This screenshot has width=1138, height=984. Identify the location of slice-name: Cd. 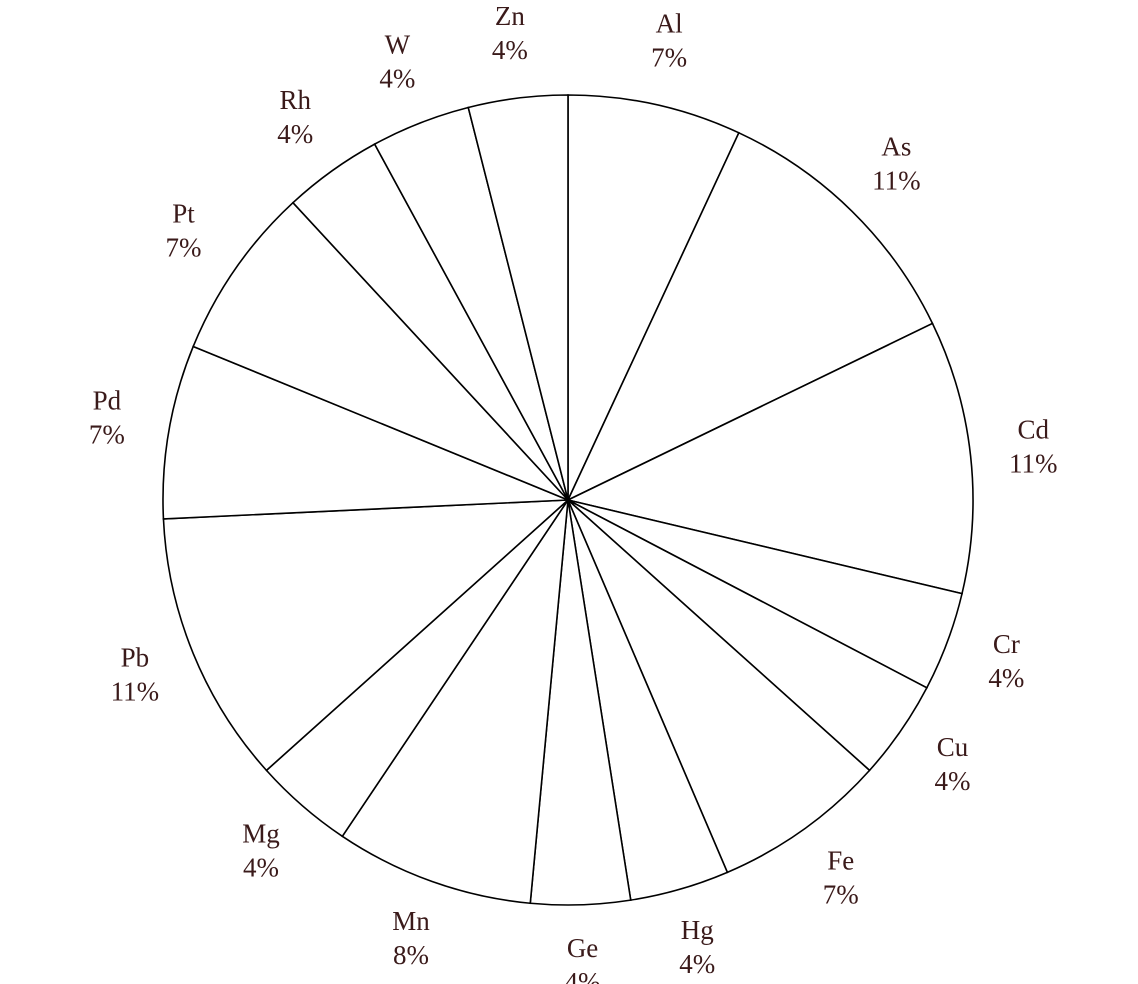
(1033, 429).